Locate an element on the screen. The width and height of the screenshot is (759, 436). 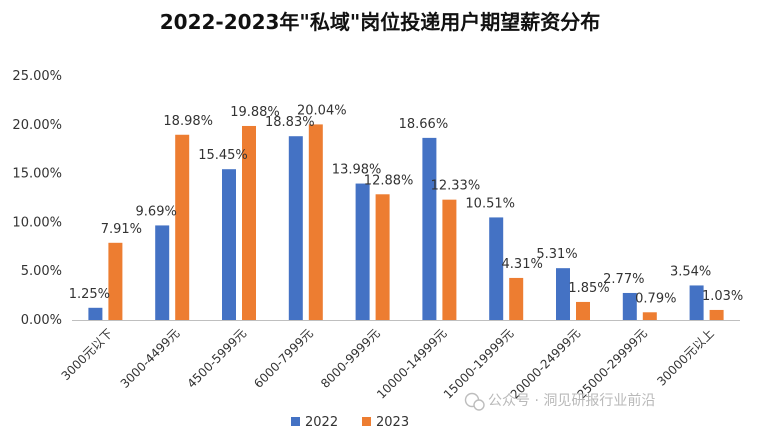
data-label-2023: 19.88% is located at coordinates (255, 112).